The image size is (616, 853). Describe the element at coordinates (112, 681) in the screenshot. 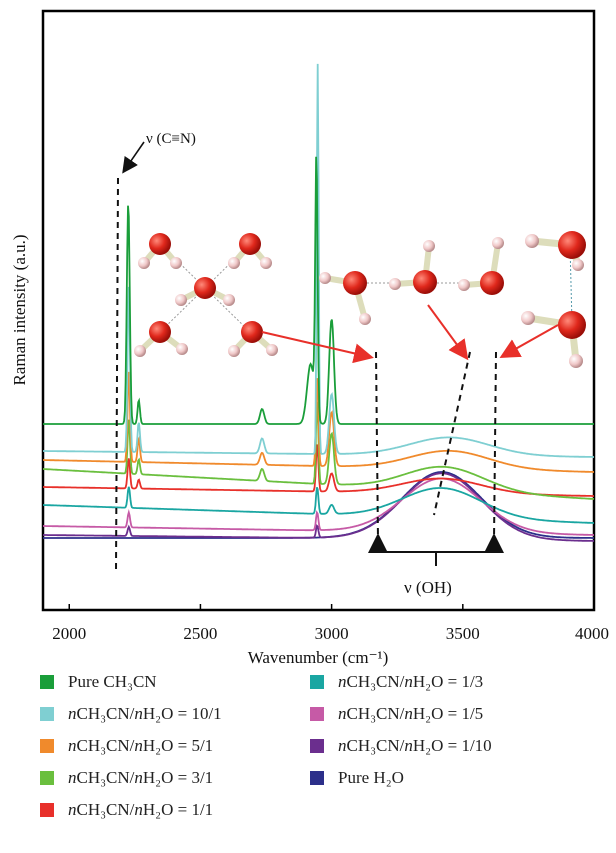

I see `legend-label: Pure CH₃CN` at that location.